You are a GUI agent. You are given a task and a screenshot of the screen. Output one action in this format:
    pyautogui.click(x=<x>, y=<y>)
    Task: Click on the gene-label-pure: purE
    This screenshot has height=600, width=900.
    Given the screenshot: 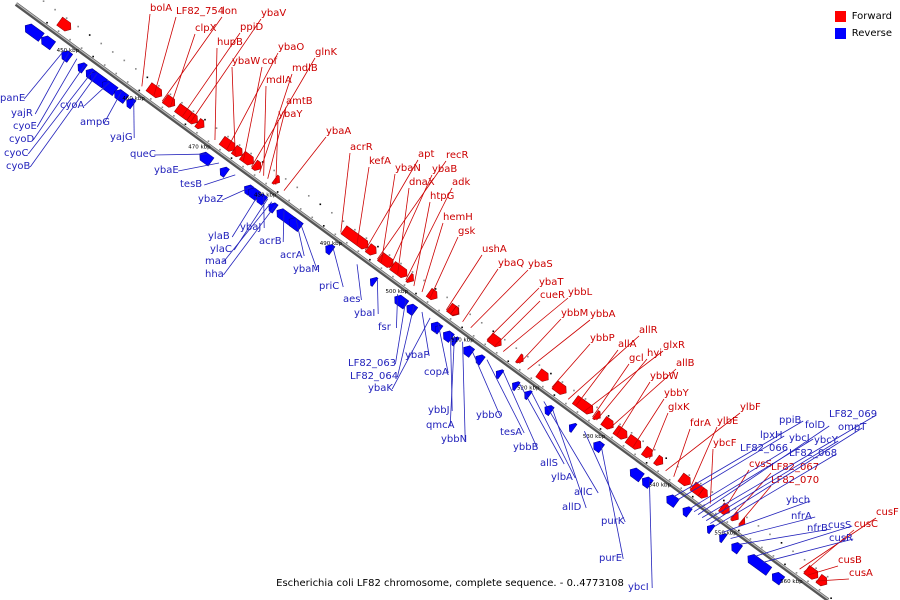 What is the action you would take?
    pyautogui.click(x=610, y=558)
    